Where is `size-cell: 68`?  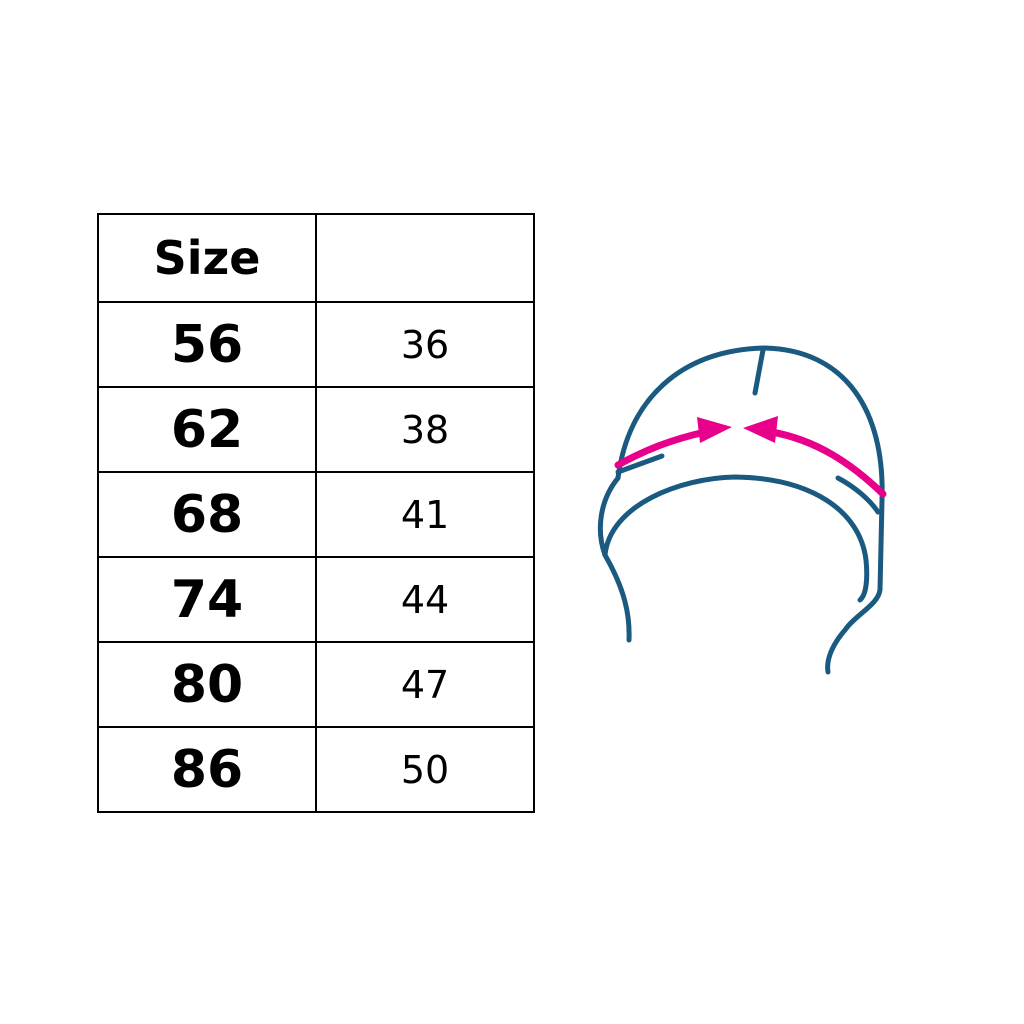
size-cell: 68 is located at coordinates (207, 514).